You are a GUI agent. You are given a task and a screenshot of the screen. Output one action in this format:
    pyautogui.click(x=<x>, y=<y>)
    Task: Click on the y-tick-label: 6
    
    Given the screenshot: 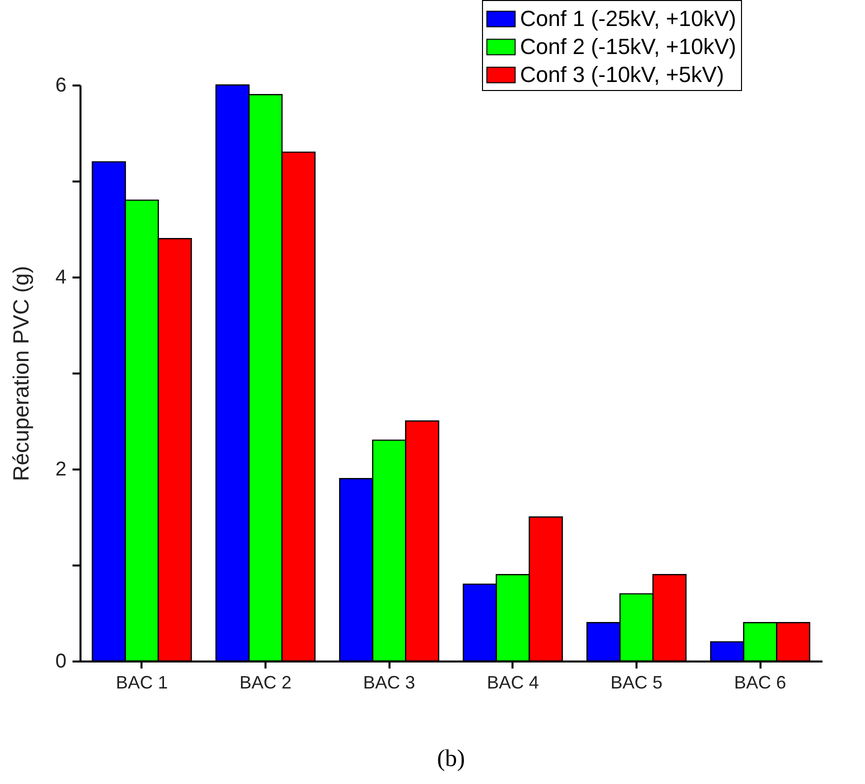 What is the action you would take?
    pyautogui.click(x=60, y=85)
    